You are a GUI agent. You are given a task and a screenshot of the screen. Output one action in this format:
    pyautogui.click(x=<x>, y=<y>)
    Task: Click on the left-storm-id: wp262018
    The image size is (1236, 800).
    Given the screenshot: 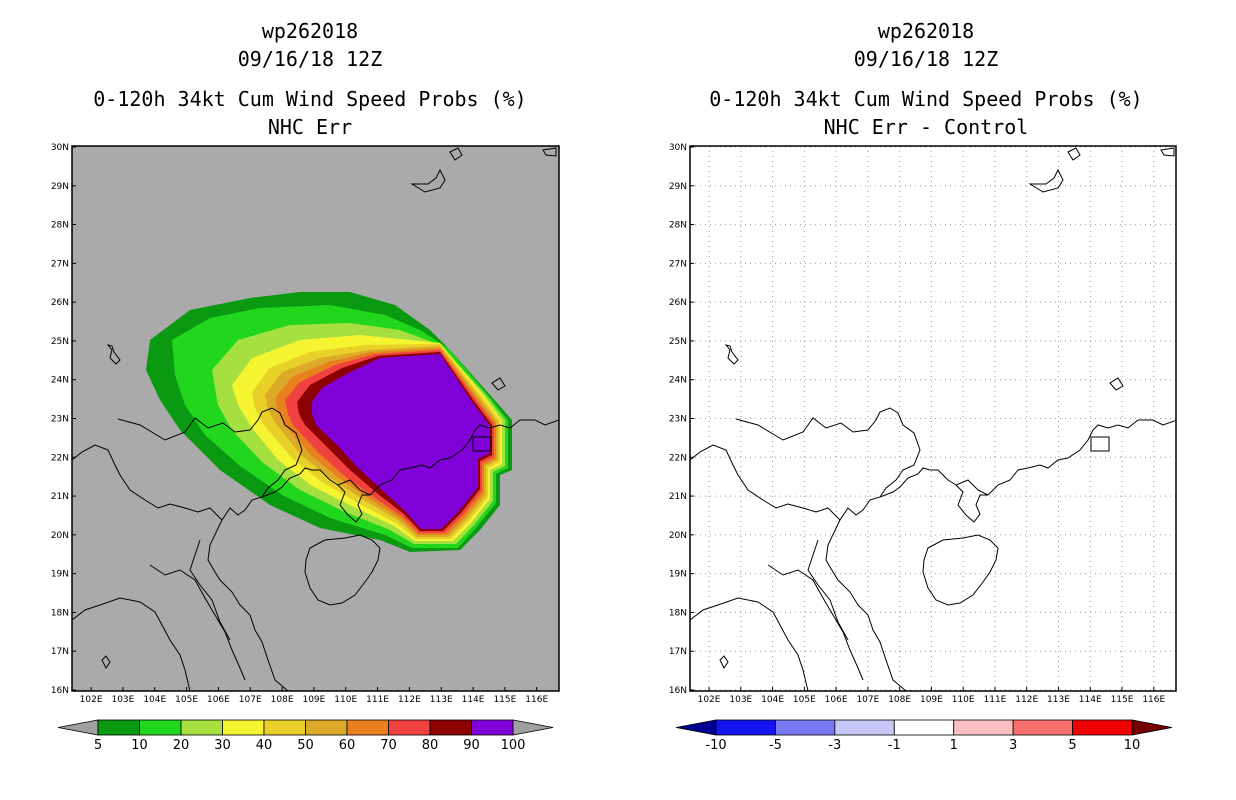 What is the action you would take?
    pyautogui.click(x=310, y=31)
    